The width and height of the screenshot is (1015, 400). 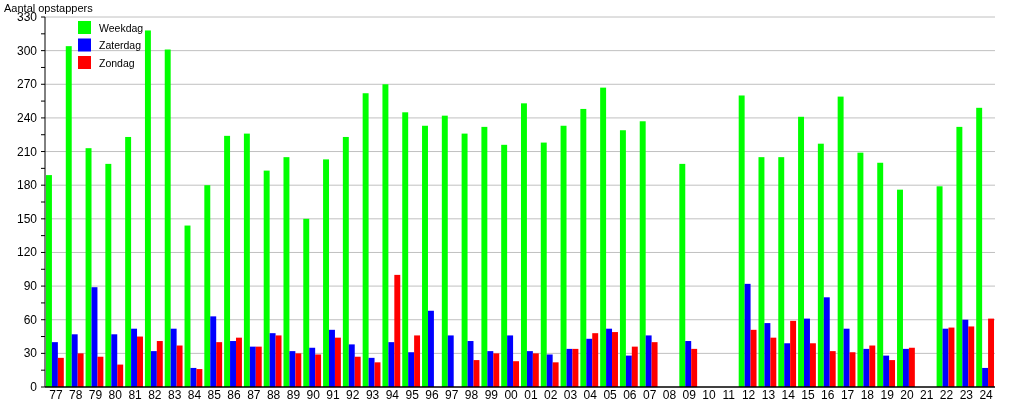 What do you see at coordinates (669, 394) in the screenshot?
I see `x-tick-label: 08` at bounding box center [669, 394].